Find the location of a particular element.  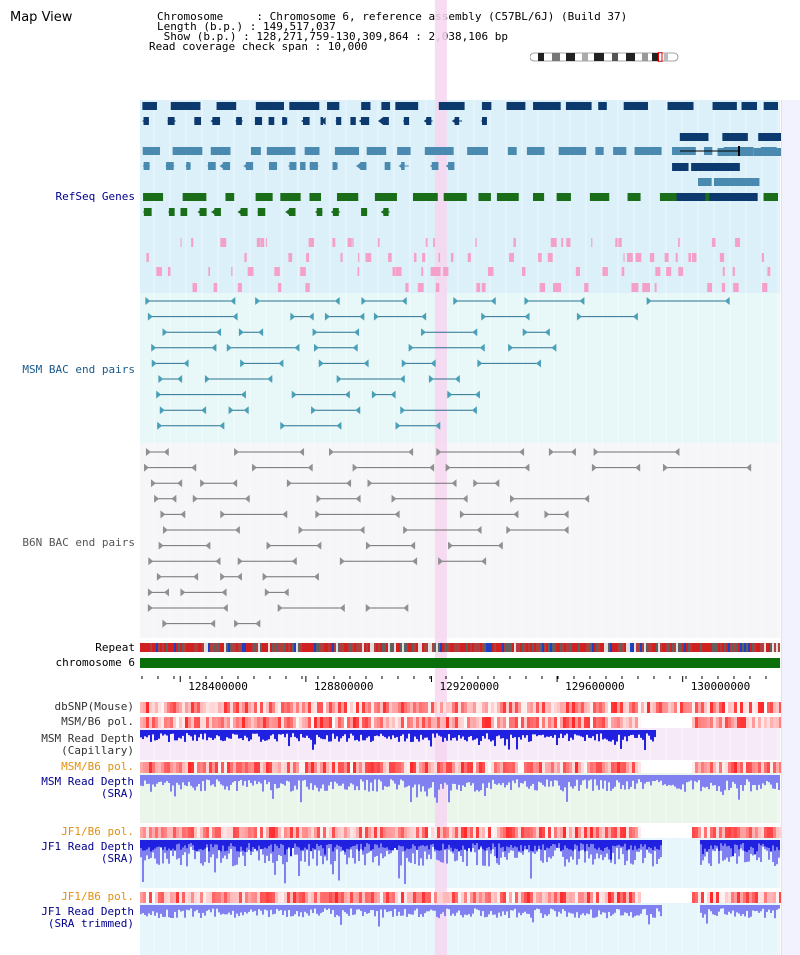

chromosome-ideogram is located at coordinates (605, 57).